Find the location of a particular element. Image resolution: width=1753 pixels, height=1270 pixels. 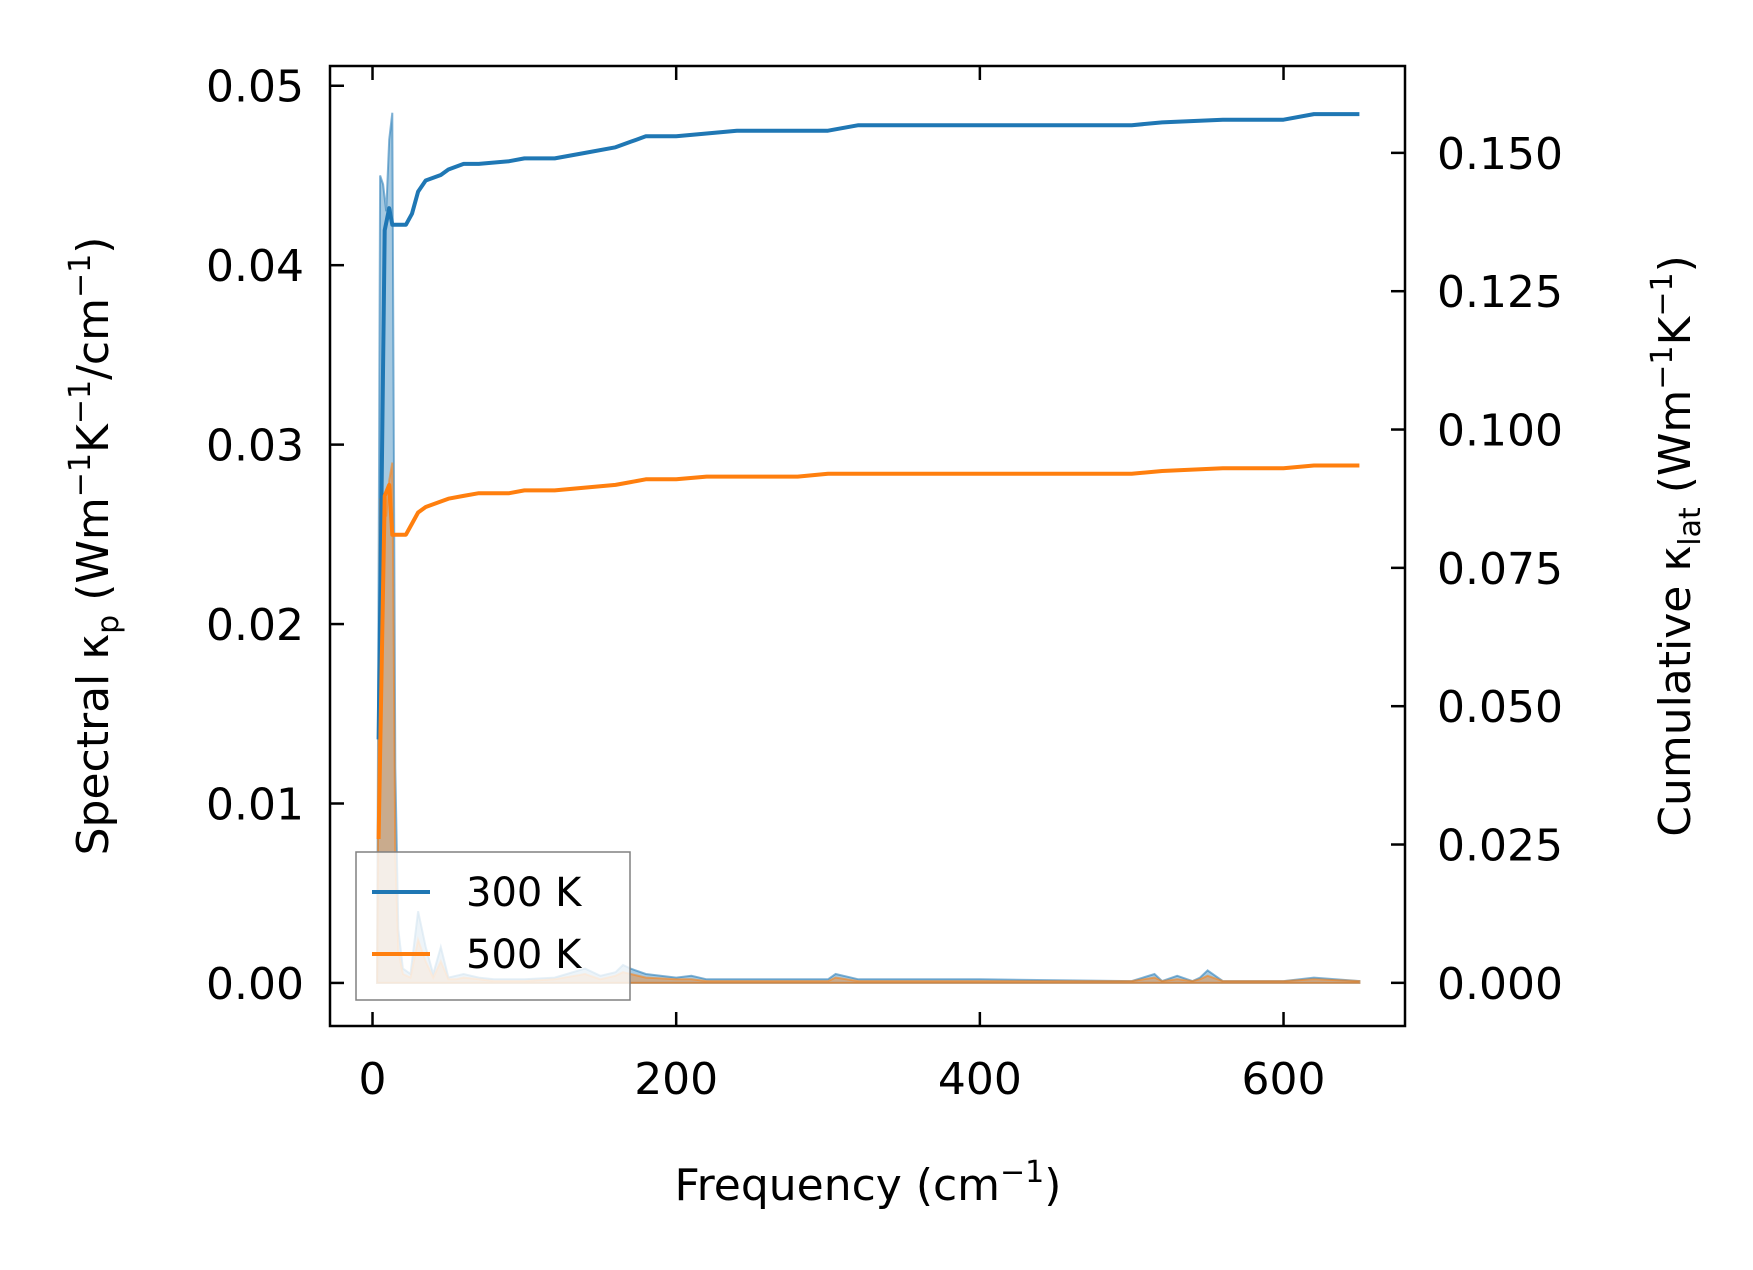

x-tick-label: 400 is located at coordinates (980, 1079).